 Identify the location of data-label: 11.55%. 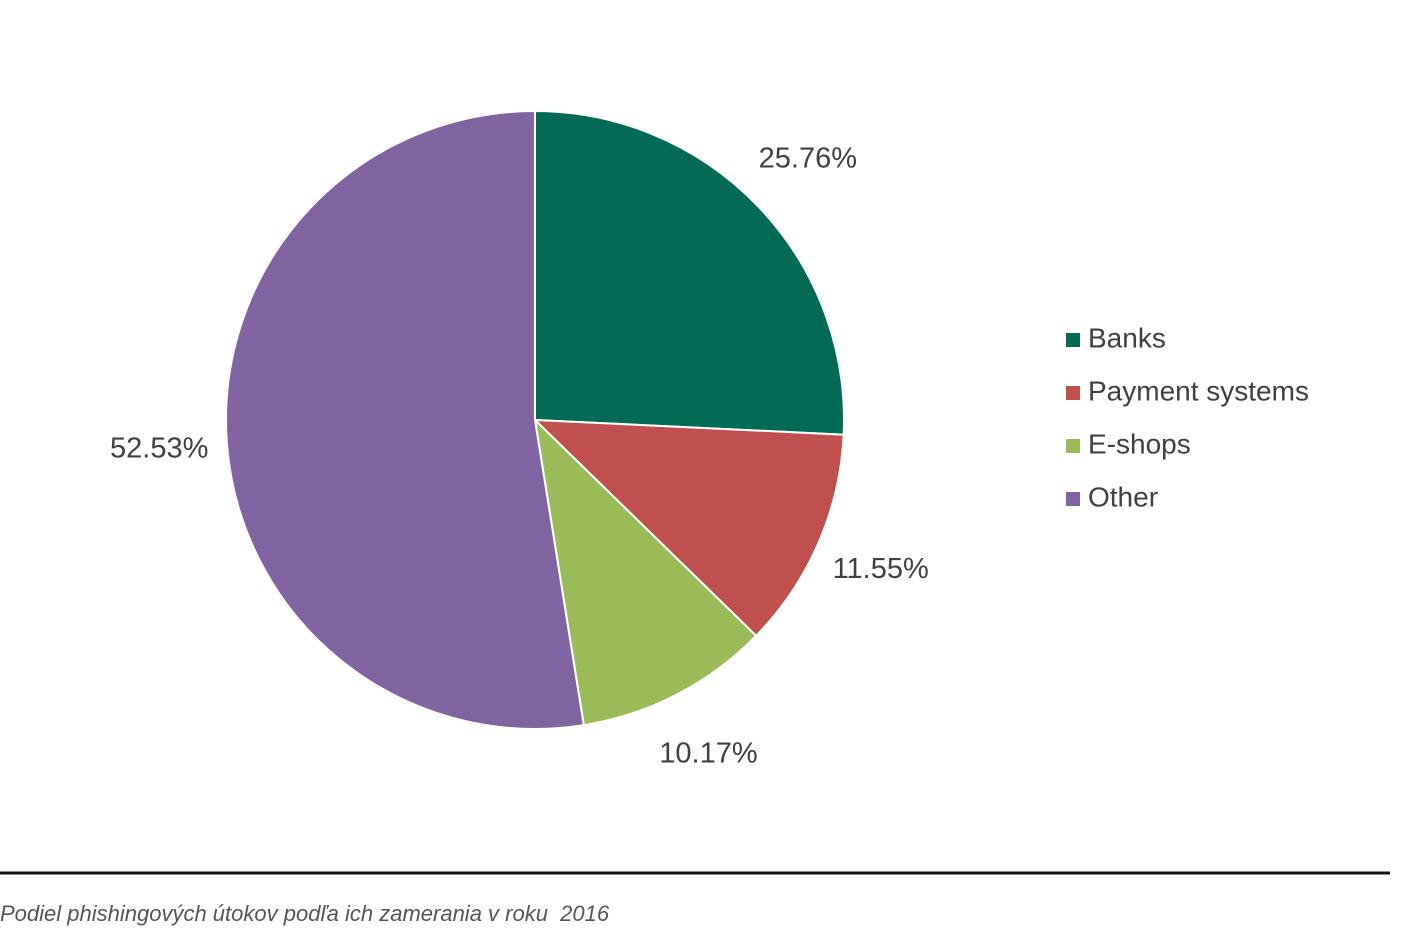
(881, 569).